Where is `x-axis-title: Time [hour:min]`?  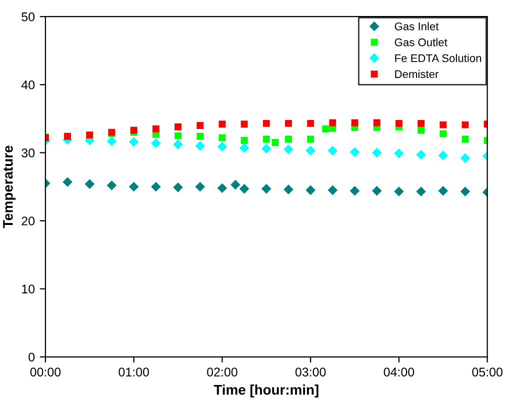 x-axis-title: Time [hour:min] is located at coordinates (266, 391).